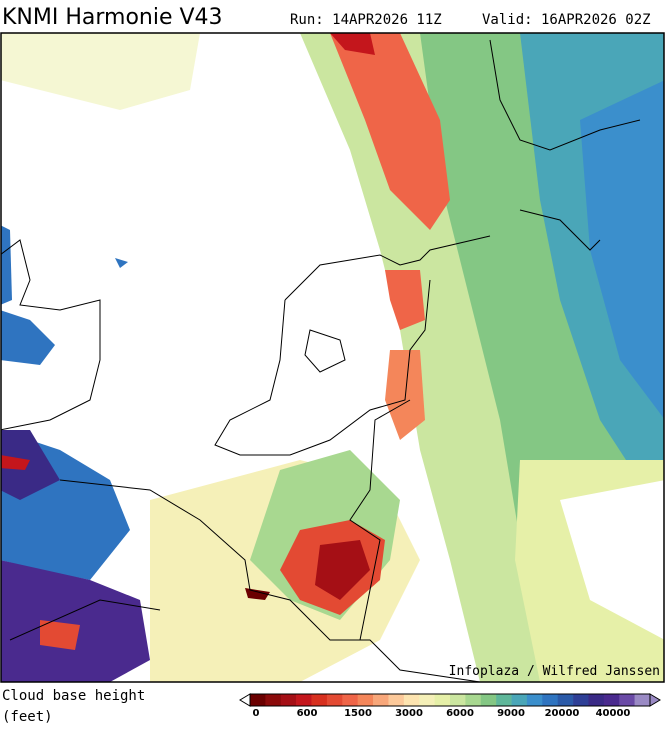 The image size is (665, 739). What do you see at coordinates (562, 713) in the screenshot?
I see `colorbar-tick-label: 20000` at bounding box center [562, 713].